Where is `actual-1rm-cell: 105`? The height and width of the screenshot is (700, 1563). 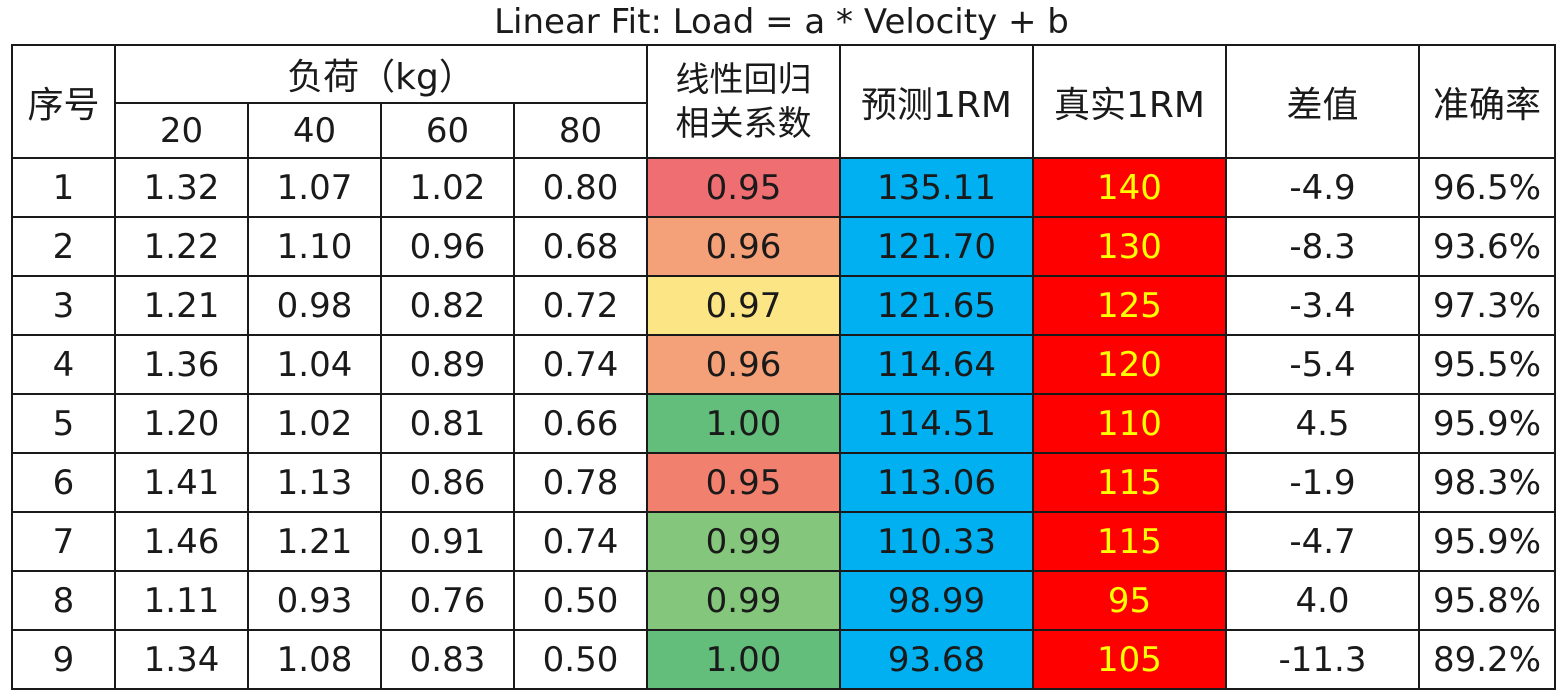 actual-1rm-cell: 105 is located at coordinates (1129, 659).